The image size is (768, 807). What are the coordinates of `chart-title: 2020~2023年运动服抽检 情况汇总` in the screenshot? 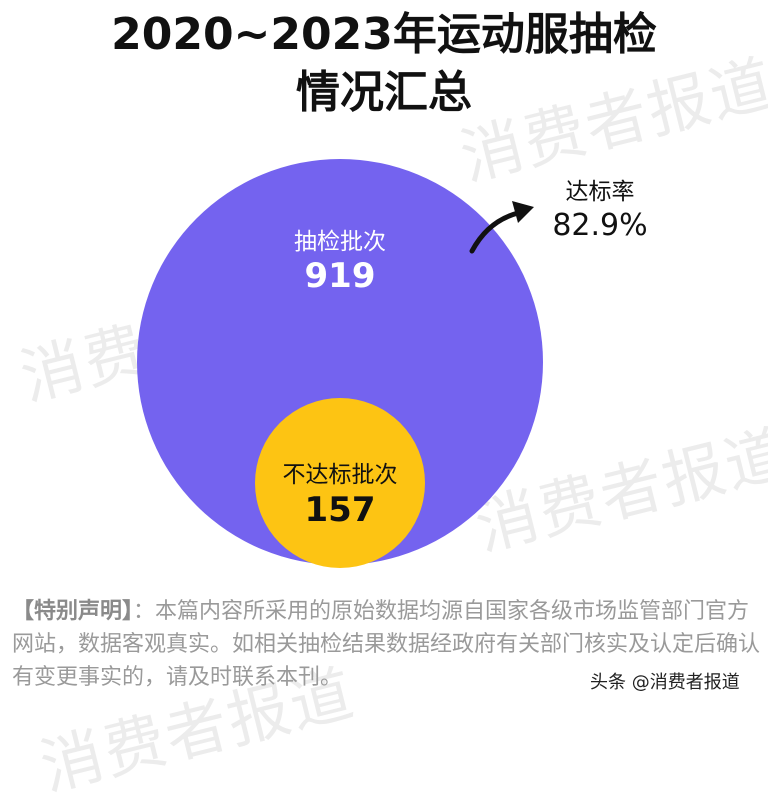 It's located at (384, 64).